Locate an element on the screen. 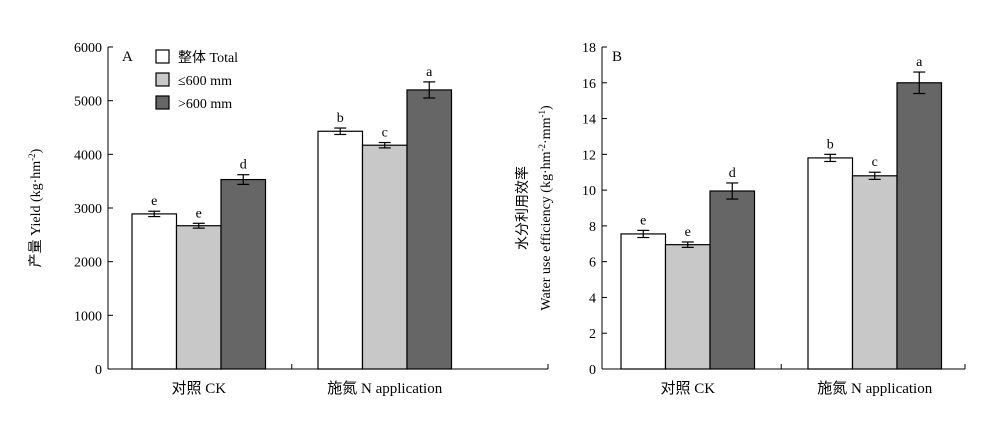 Image resolution: width=1000 pixels, height=422 pixels. y-tick-label: 6 is located at coordinates (592, 263).